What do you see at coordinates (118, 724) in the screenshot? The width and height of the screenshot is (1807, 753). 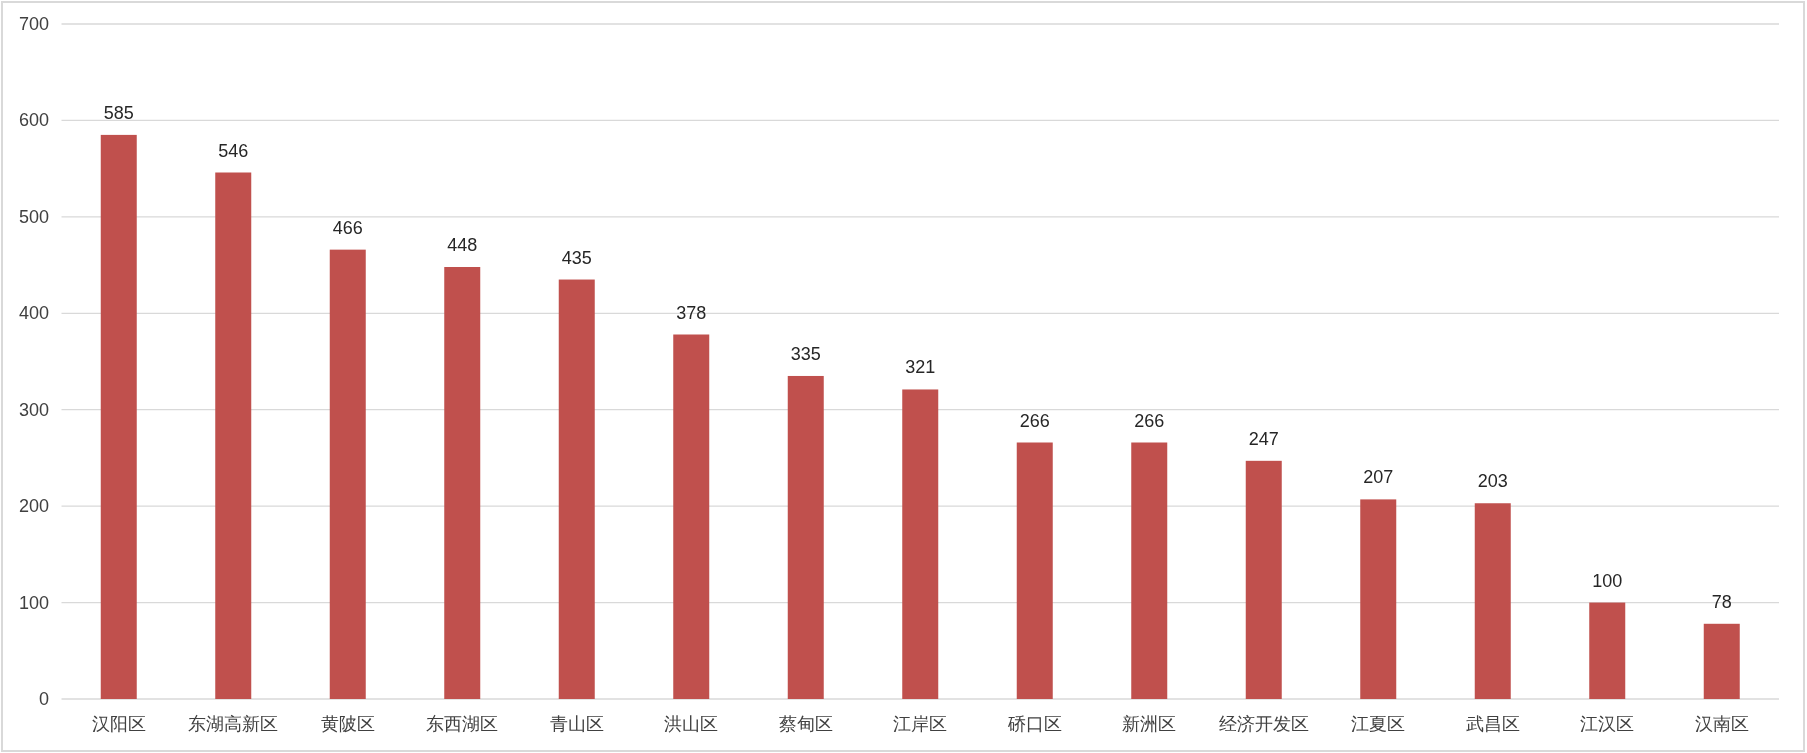 I see `x-tick-label: 汉阳区` at bounding box center [118, 724].